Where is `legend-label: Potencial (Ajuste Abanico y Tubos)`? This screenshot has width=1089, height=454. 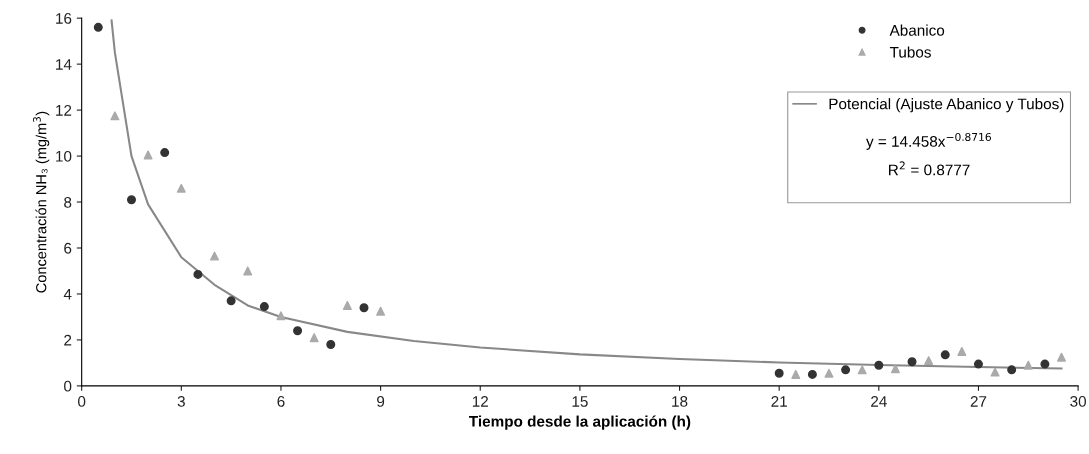 legend-label: Potencial (Ajuste Abanico y Tubos) is located at coordinates (946, 105).